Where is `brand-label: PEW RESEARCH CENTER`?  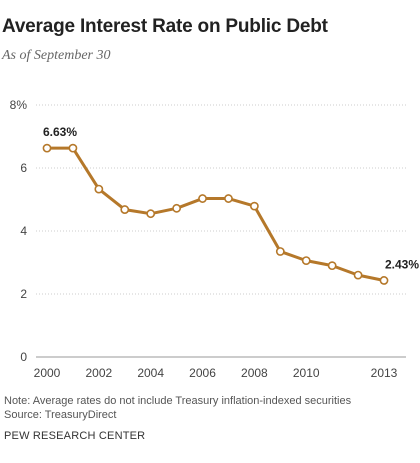
brand-label: PEW RESEARCH CENTER is located at coordinates (75, 436).